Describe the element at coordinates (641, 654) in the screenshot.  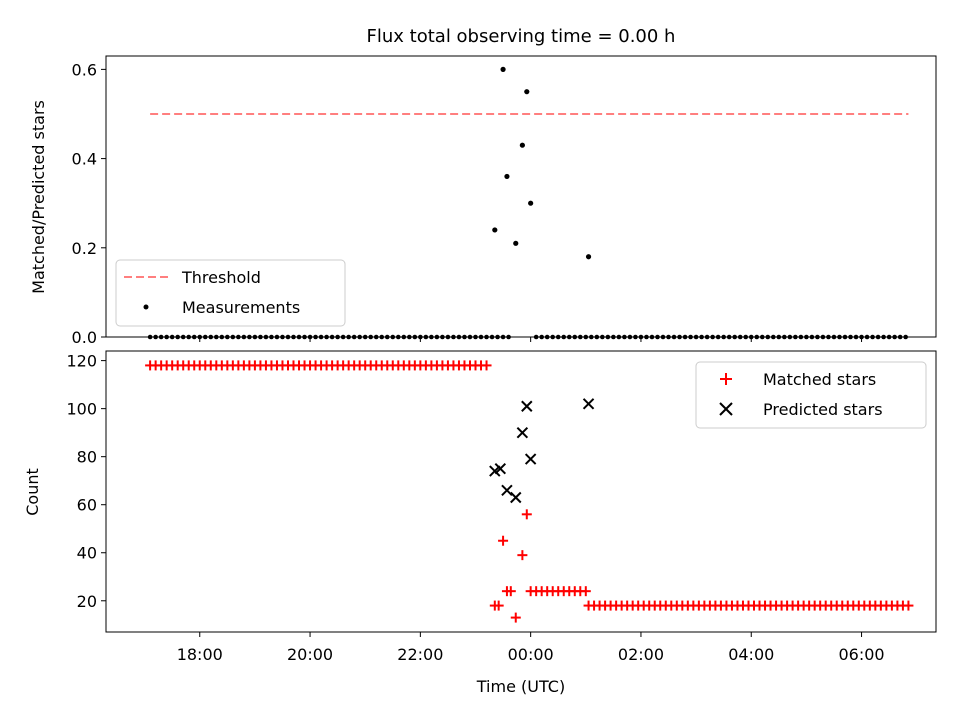
I see `x-tick-label: 02:00` at that location.